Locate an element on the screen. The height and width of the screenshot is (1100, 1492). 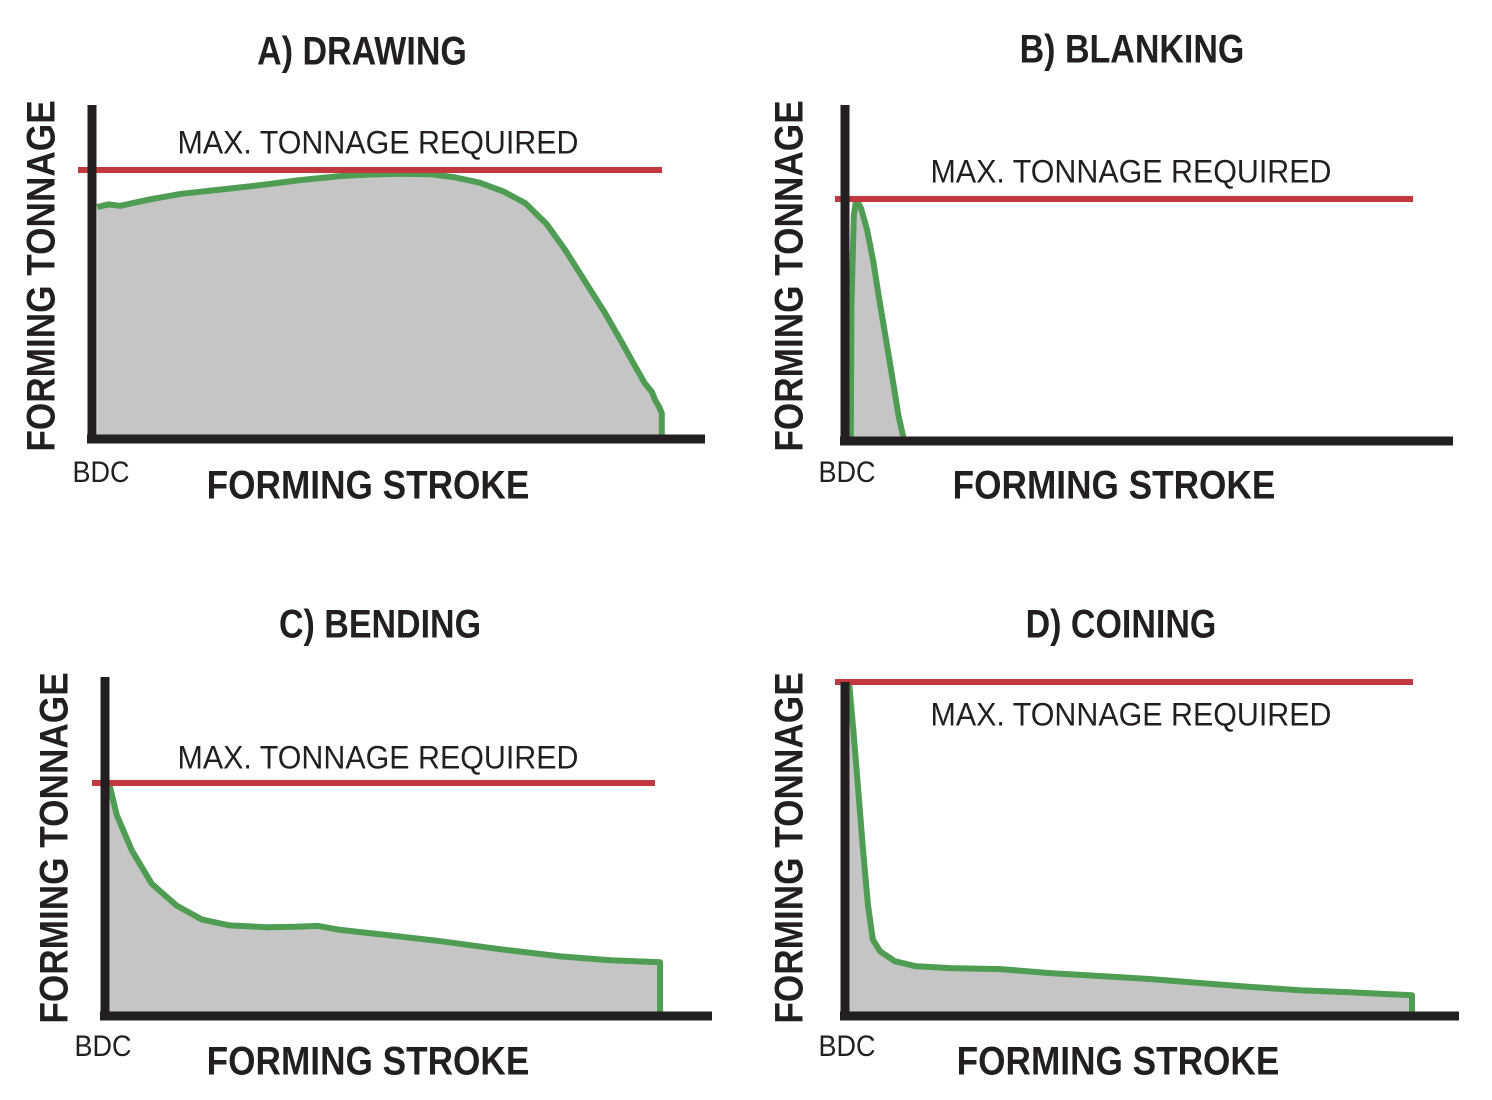
bending-plot is located at coordinates (402, 849).